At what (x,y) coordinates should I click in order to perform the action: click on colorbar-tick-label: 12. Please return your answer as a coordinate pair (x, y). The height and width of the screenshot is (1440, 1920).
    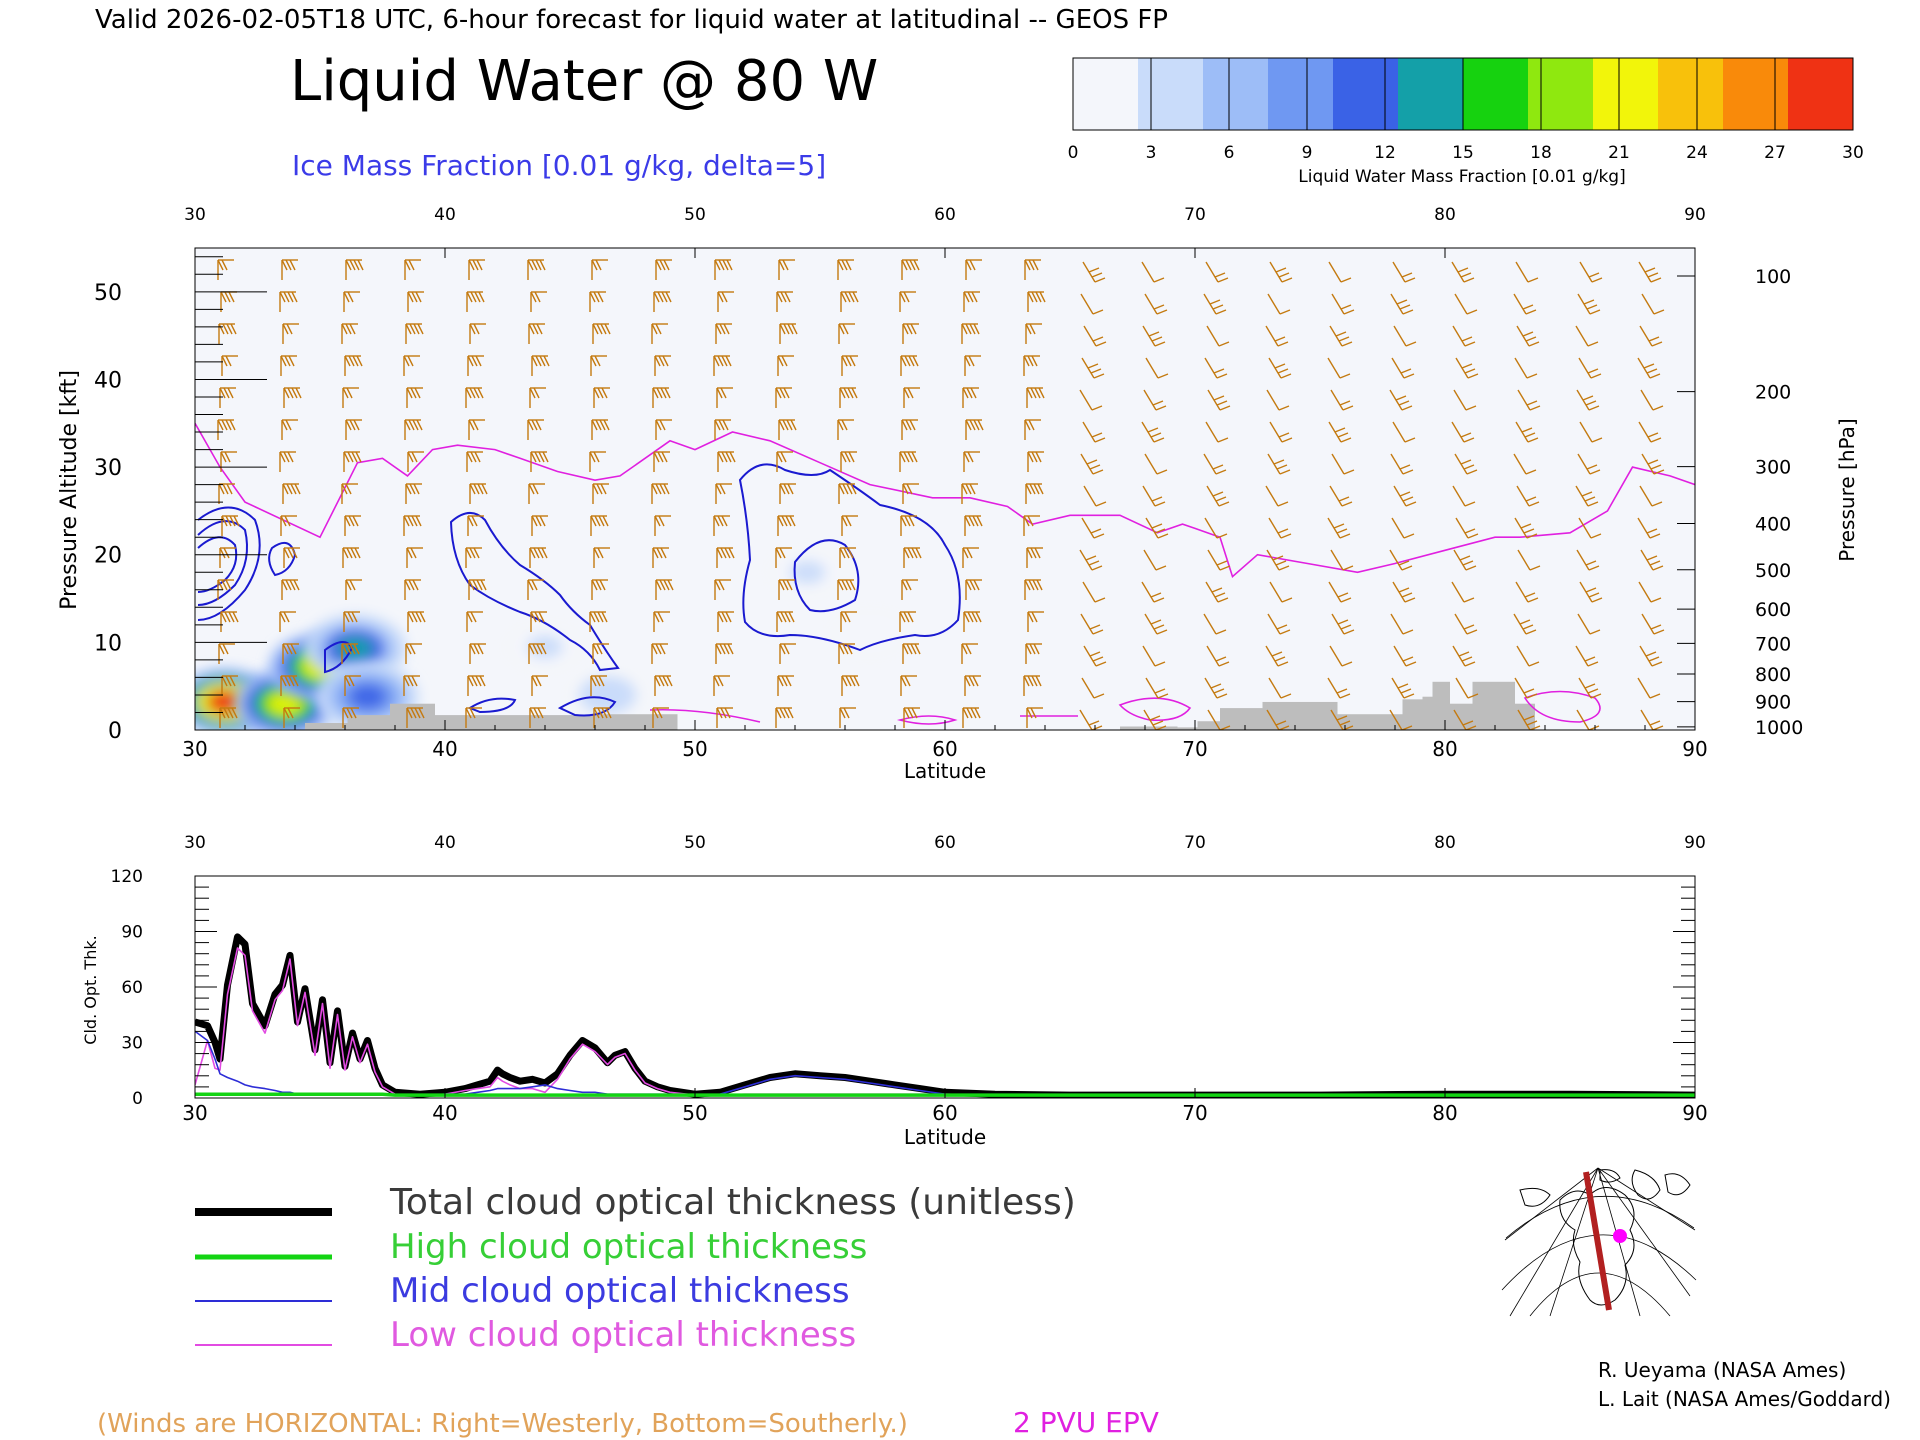
    Looking at the image, I should click on (1385, 153).